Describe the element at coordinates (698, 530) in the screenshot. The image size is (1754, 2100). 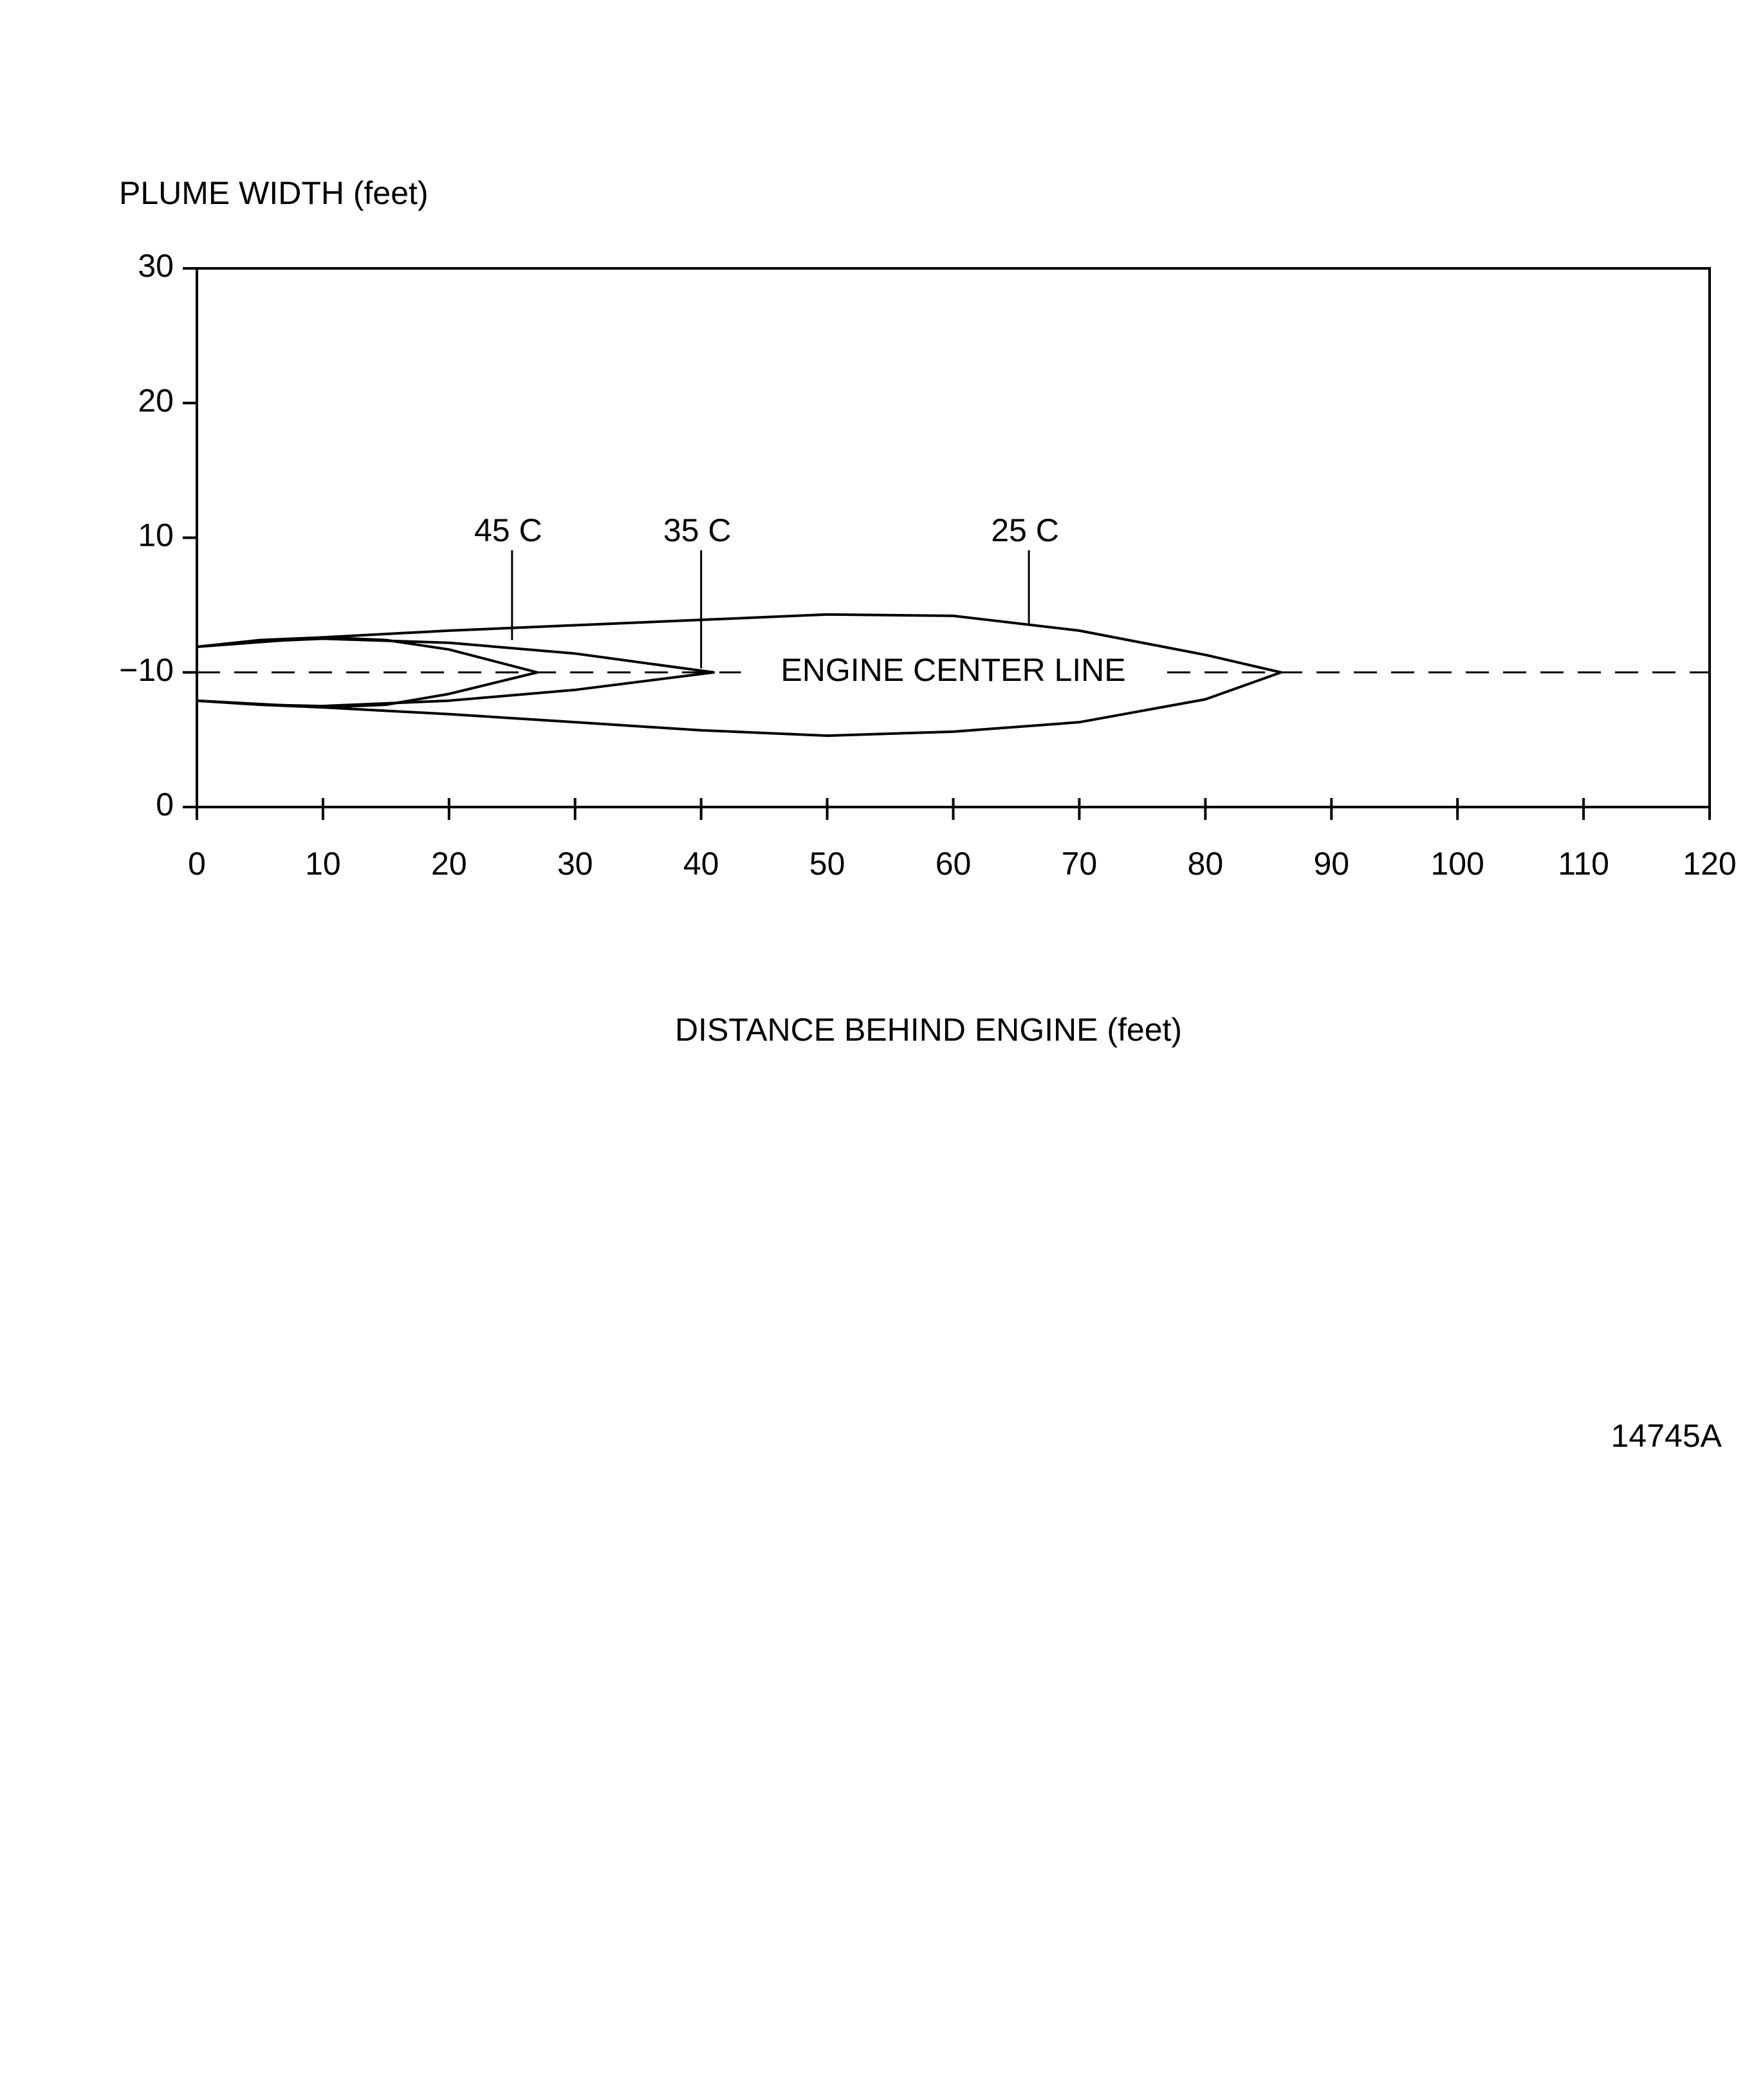
I see `curve-label: 35 C` at that location.